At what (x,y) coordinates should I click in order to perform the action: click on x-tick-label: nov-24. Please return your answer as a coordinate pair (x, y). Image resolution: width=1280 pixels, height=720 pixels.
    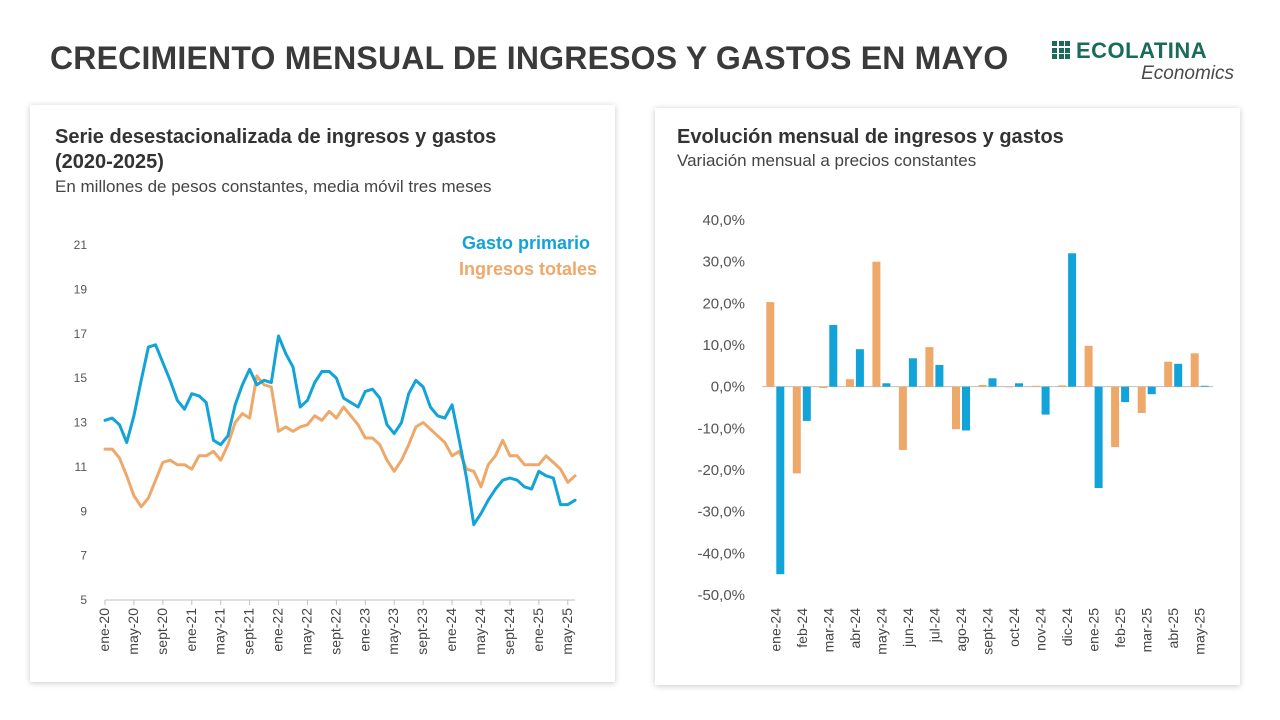
    Looking at the image, I should click on (1041, 629).